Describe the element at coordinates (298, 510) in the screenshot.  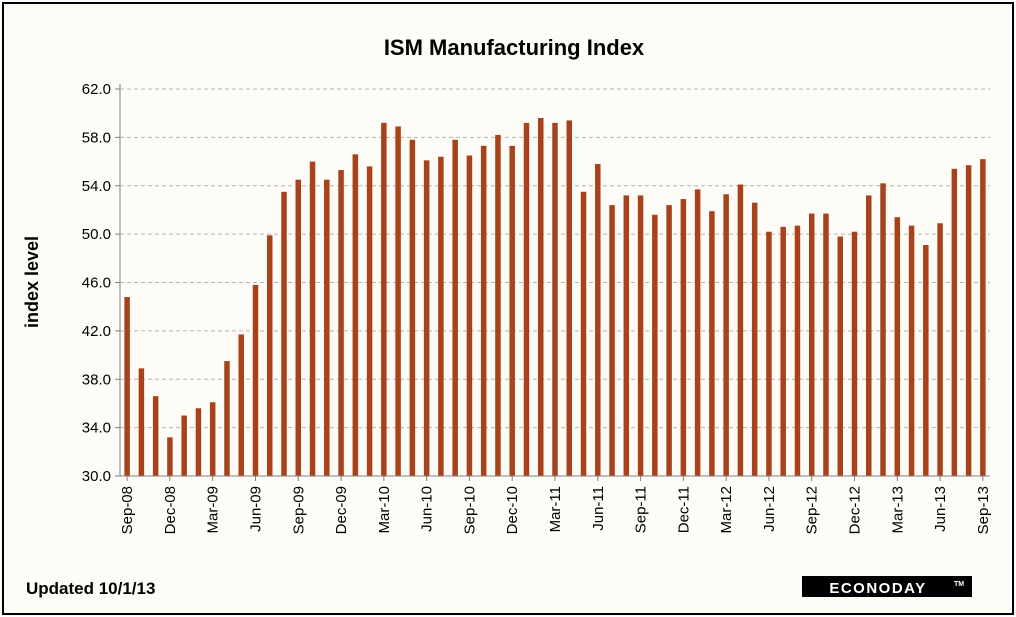
I see `x-tick-label: Sep-09` at that location.